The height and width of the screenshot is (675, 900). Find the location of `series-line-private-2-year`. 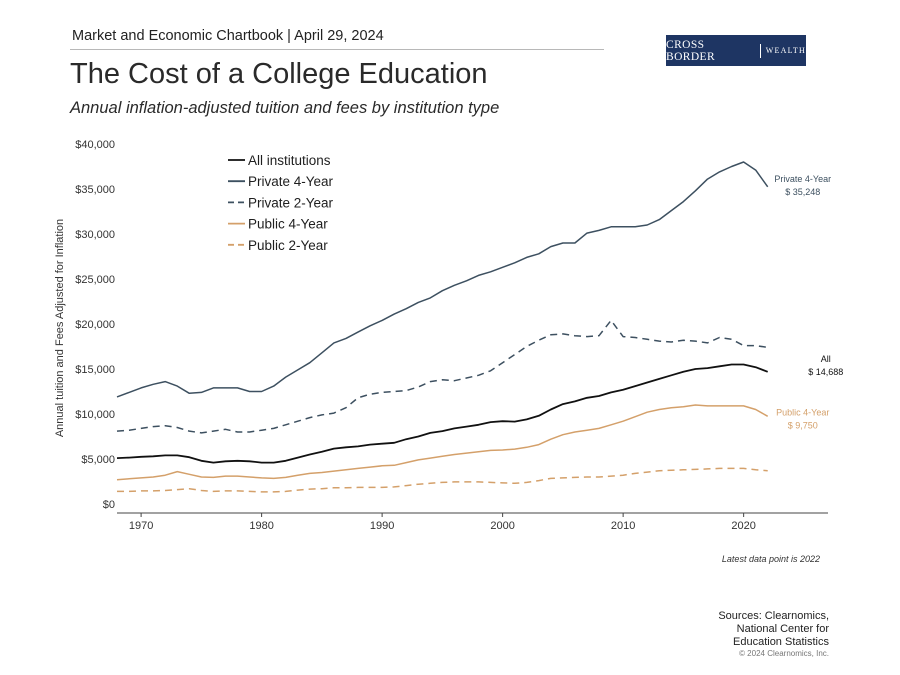

series-line-private-2-year is located at coordinates (442, 376).